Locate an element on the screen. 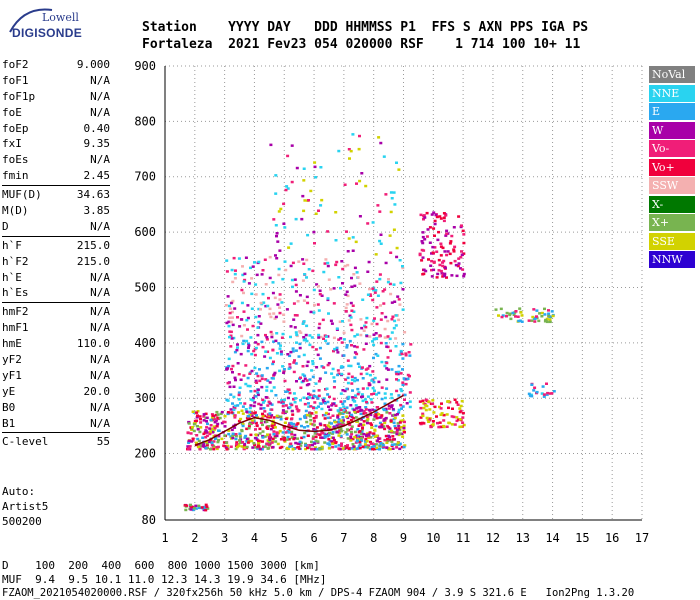  param-row: hmF1 N/A is located at coordinates (56, 328).